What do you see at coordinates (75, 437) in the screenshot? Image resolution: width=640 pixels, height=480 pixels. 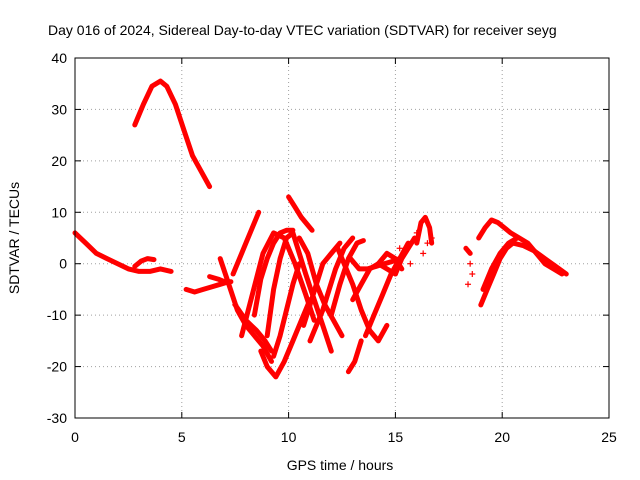 I see `x-tick-label: 0` at bounding box center [75, 437].